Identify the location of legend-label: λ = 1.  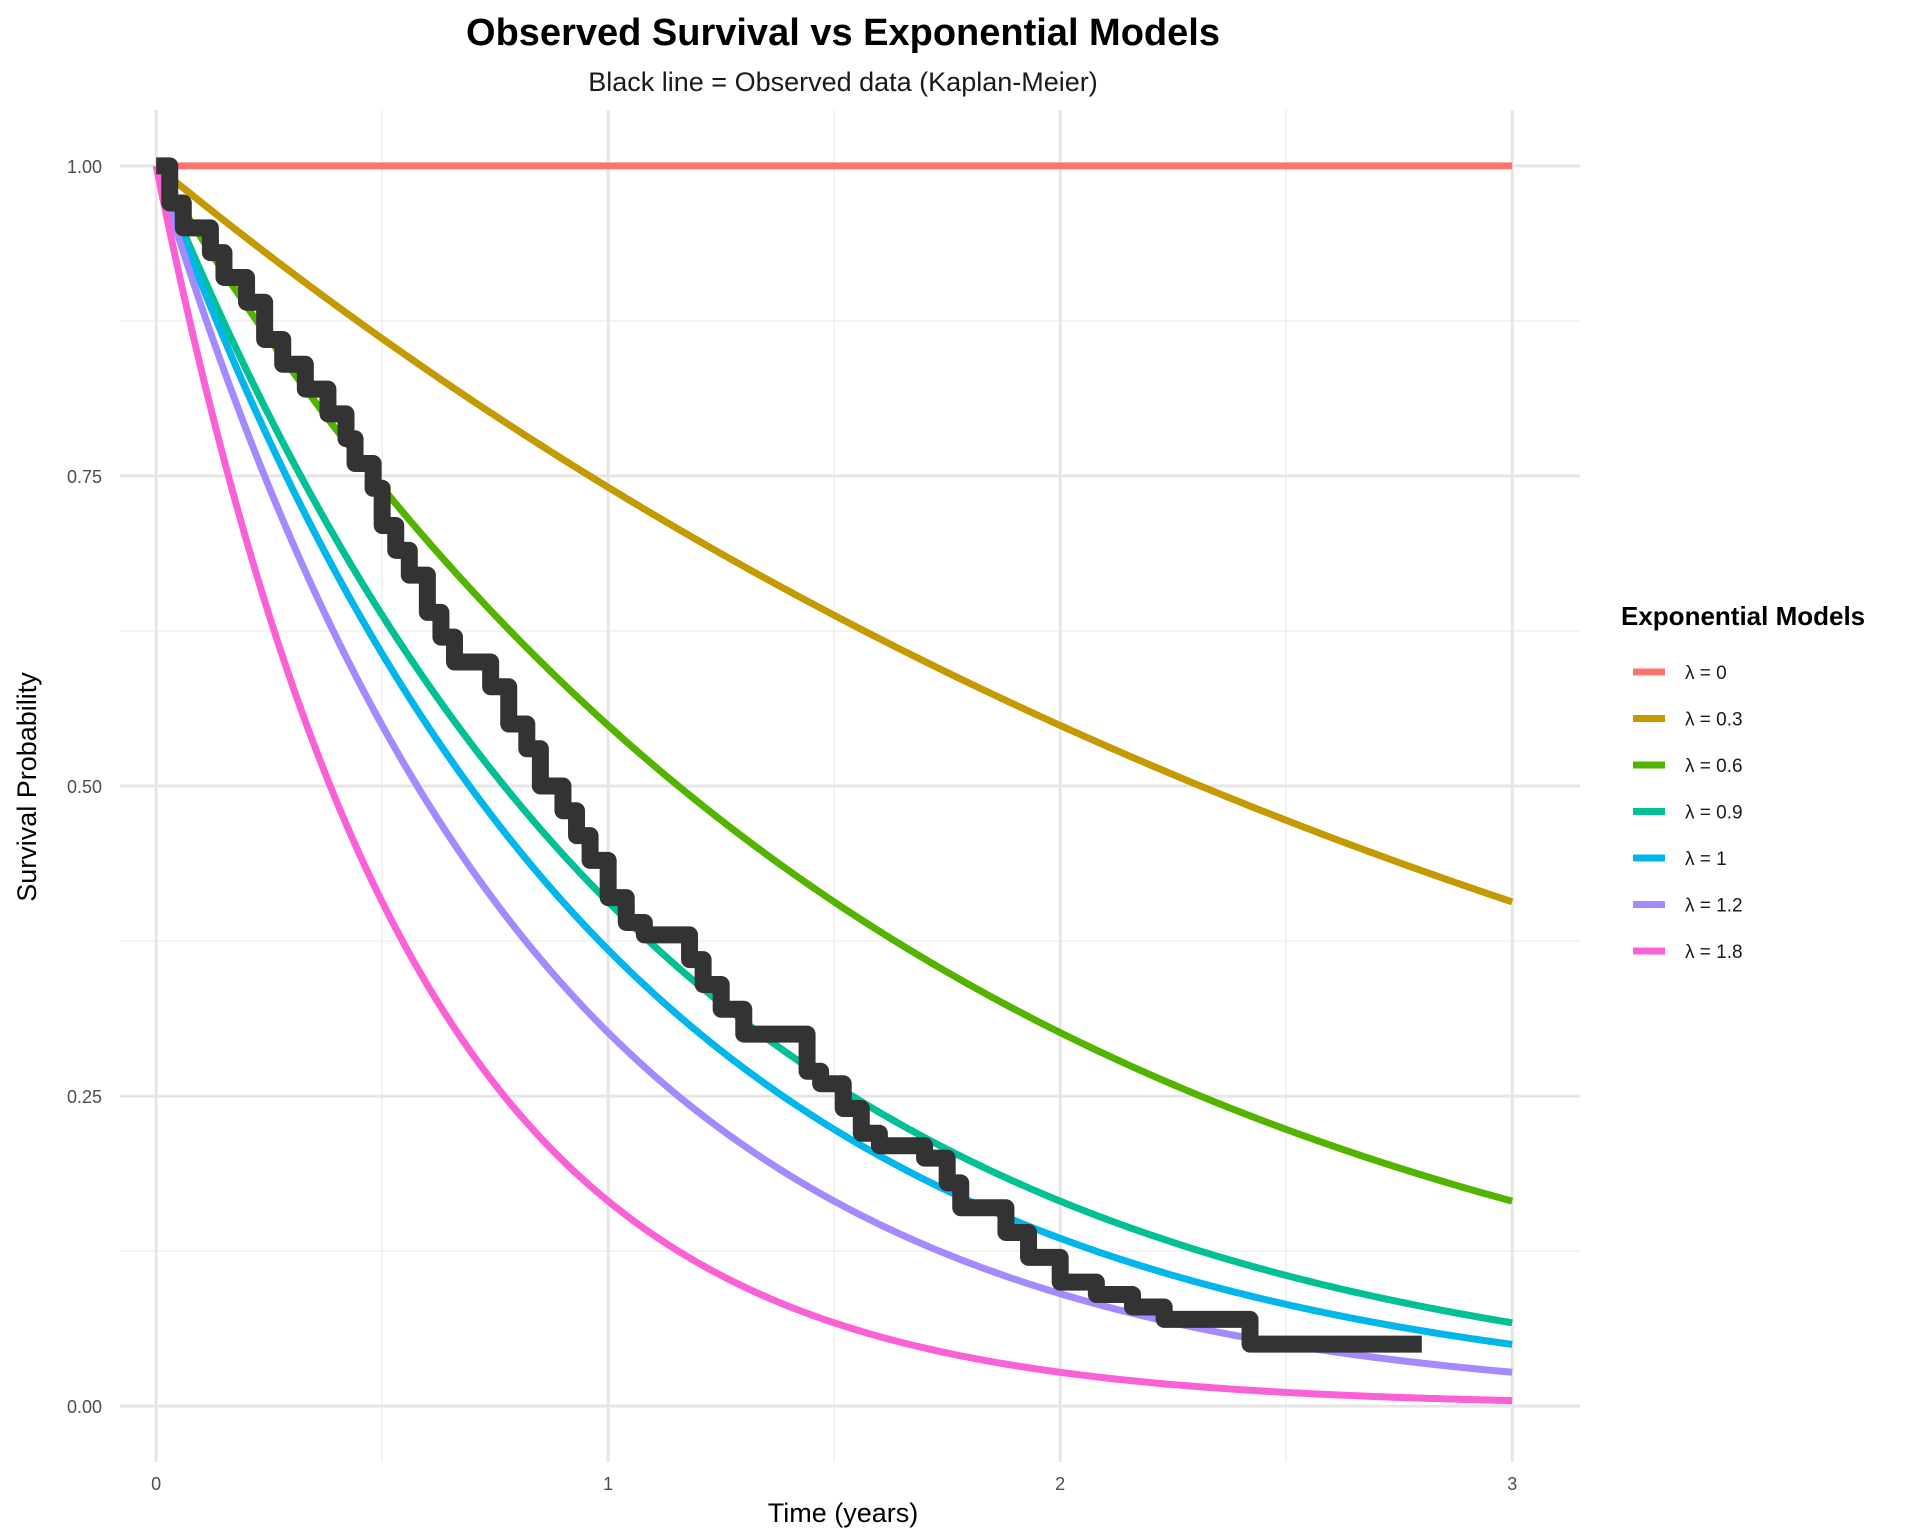
(1706, 859).